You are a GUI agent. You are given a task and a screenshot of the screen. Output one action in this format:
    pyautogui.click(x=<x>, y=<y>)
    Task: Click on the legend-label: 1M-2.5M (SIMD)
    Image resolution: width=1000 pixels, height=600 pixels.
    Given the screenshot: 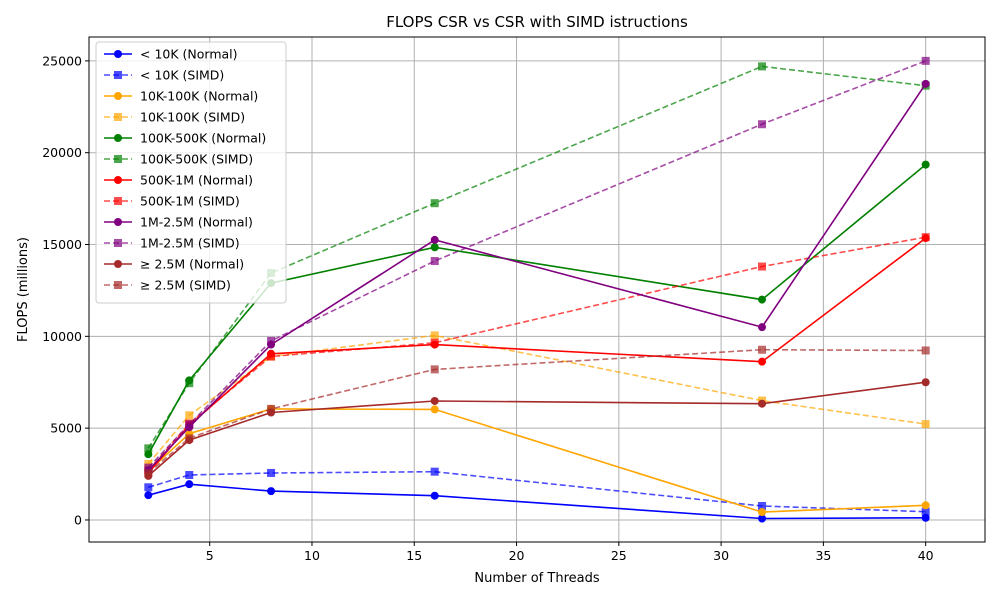 What is the action you would take?
    pyautogui.click(x=190, y=243)
    